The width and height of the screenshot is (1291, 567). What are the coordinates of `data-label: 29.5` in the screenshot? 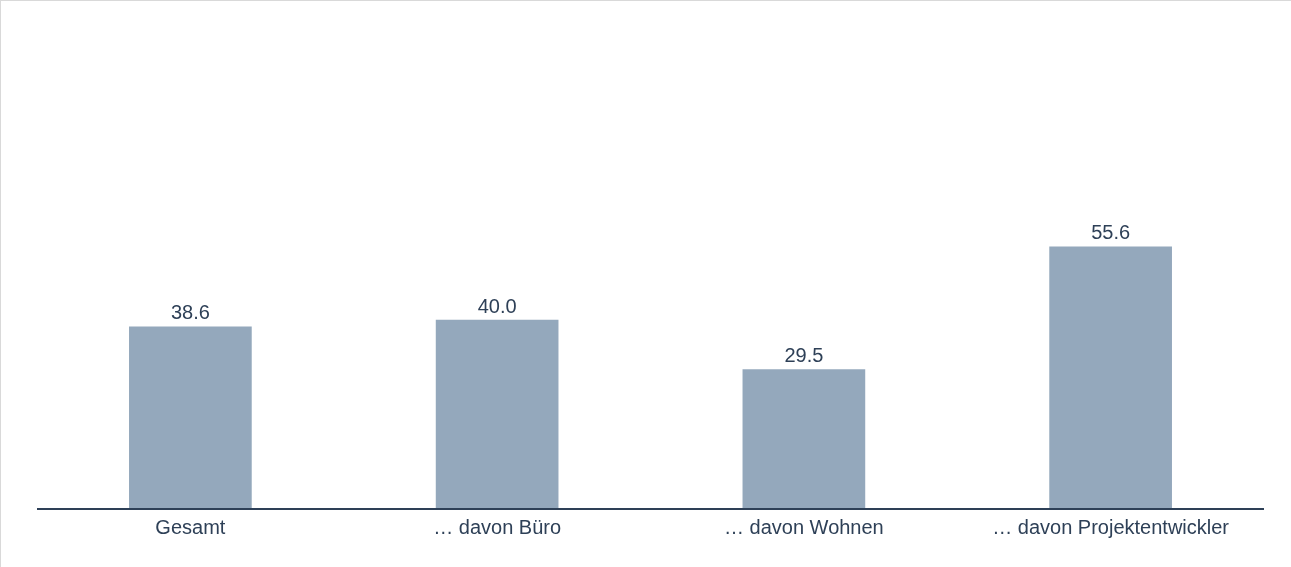 It's located at (804, 355).